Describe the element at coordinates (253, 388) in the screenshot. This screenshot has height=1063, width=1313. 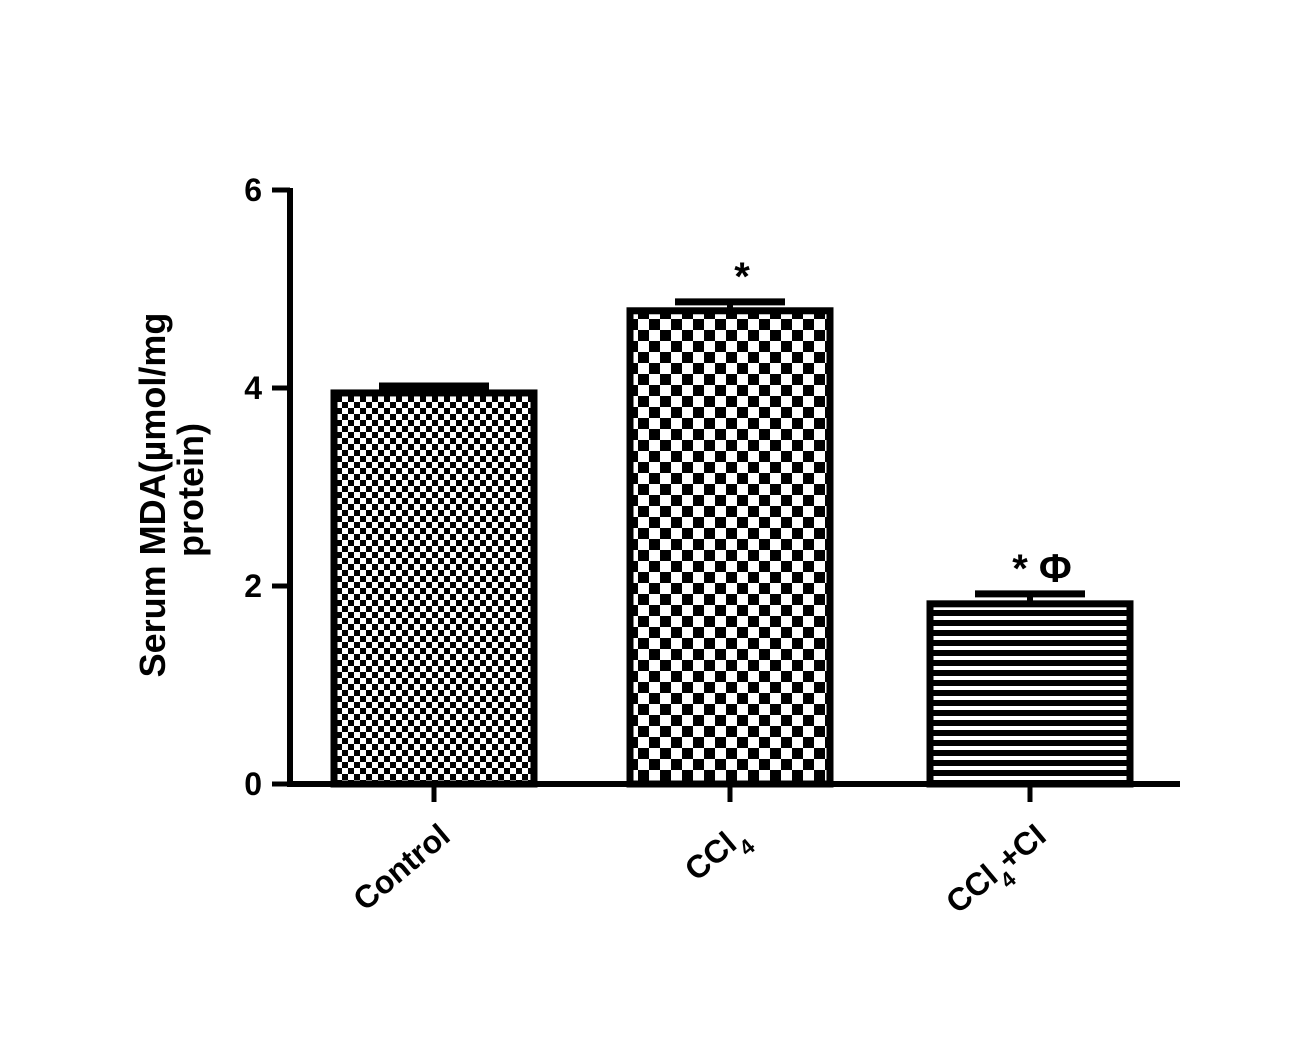
I see `y-tick-label-4: 4` at that location.